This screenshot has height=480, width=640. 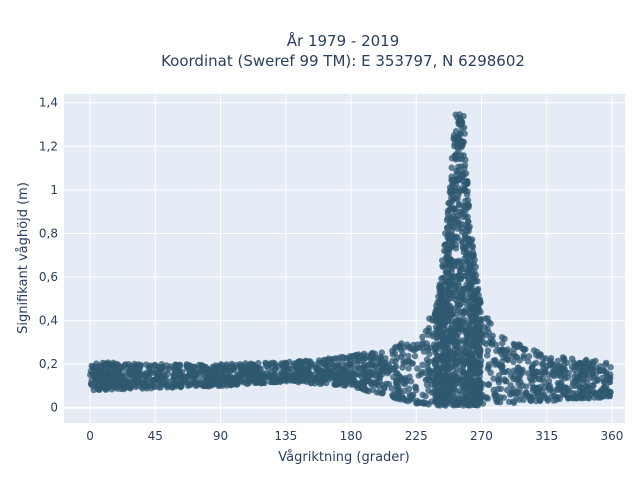 I want to click on x-tick-label: 0, so click(x=90, y=436).